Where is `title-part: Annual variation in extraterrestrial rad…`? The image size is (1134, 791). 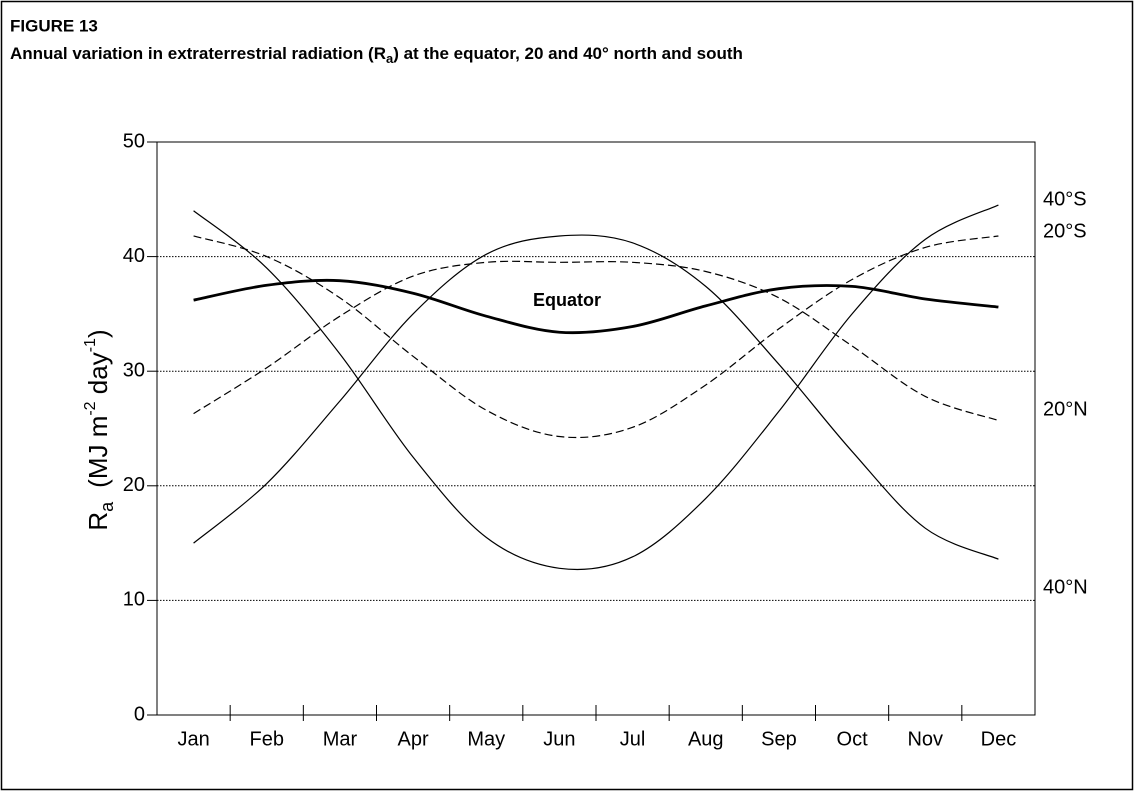
title-part: Annual variation in extraterrestrial rad… is located at coordinates (198, 53).